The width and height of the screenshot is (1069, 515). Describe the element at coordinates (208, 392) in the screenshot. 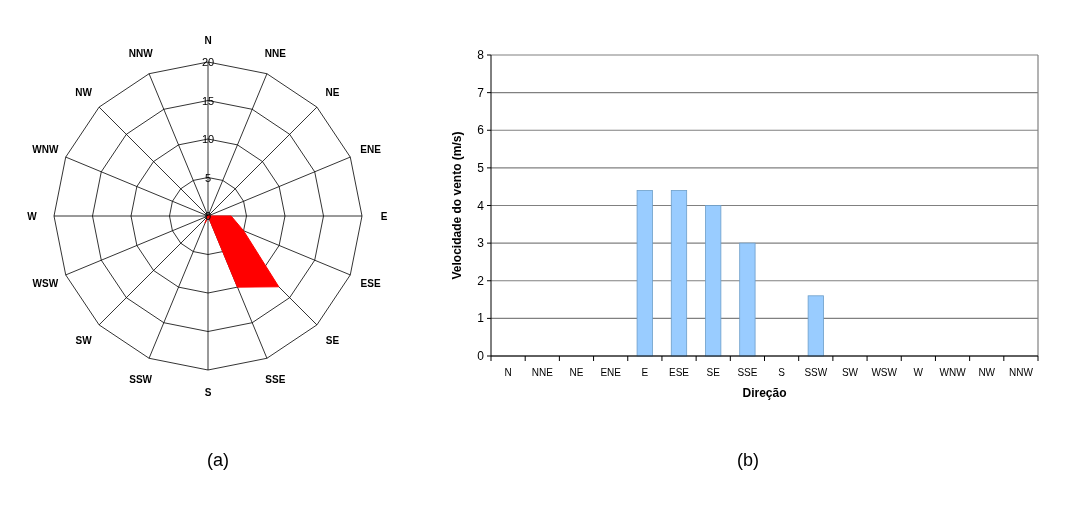

I see `spoke-label: S` at that location.